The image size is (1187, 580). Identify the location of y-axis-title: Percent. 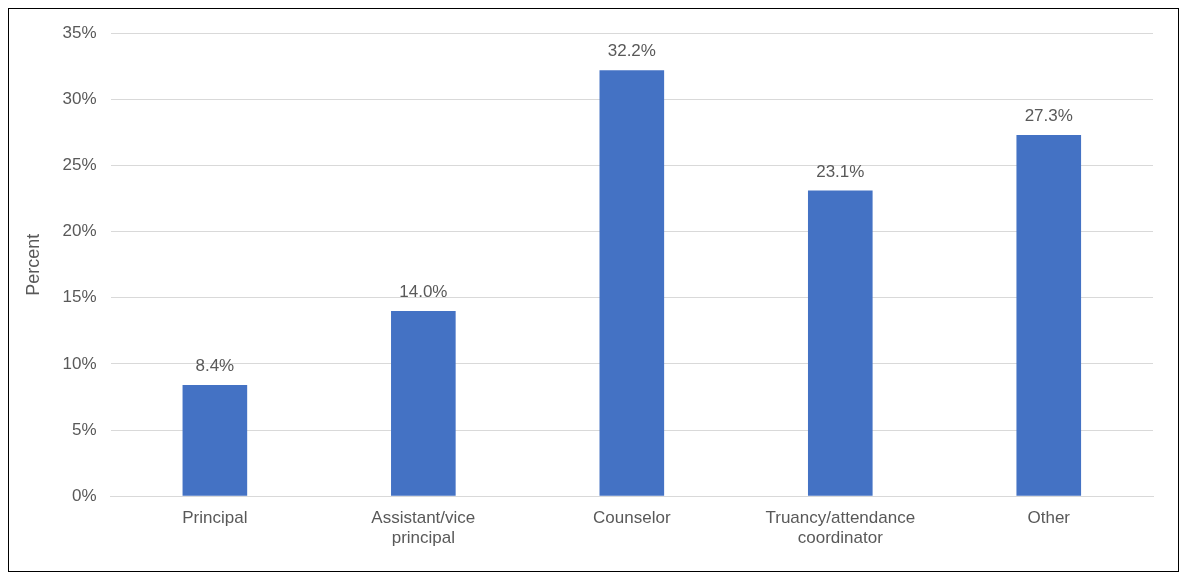
(32, 264).